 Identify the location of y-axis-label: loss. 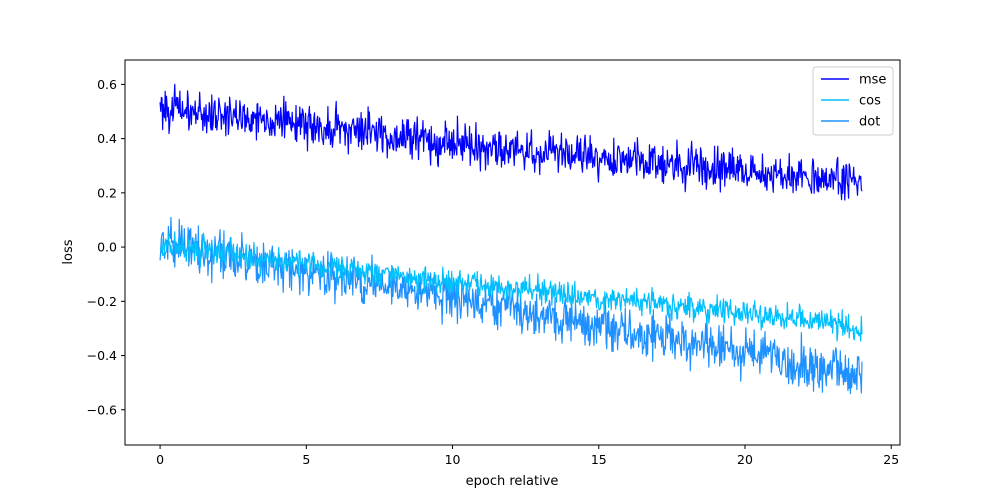
(68, 251).